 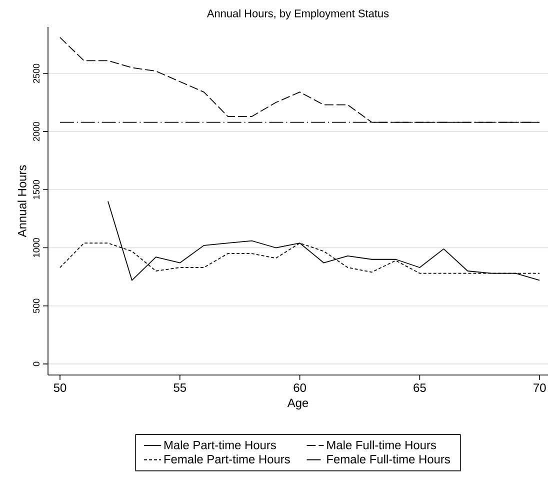 What do you see at coordinates (36, 132) in the screenshot?
I see `y-tick-label: 2000` at bounding box center [36, 132].